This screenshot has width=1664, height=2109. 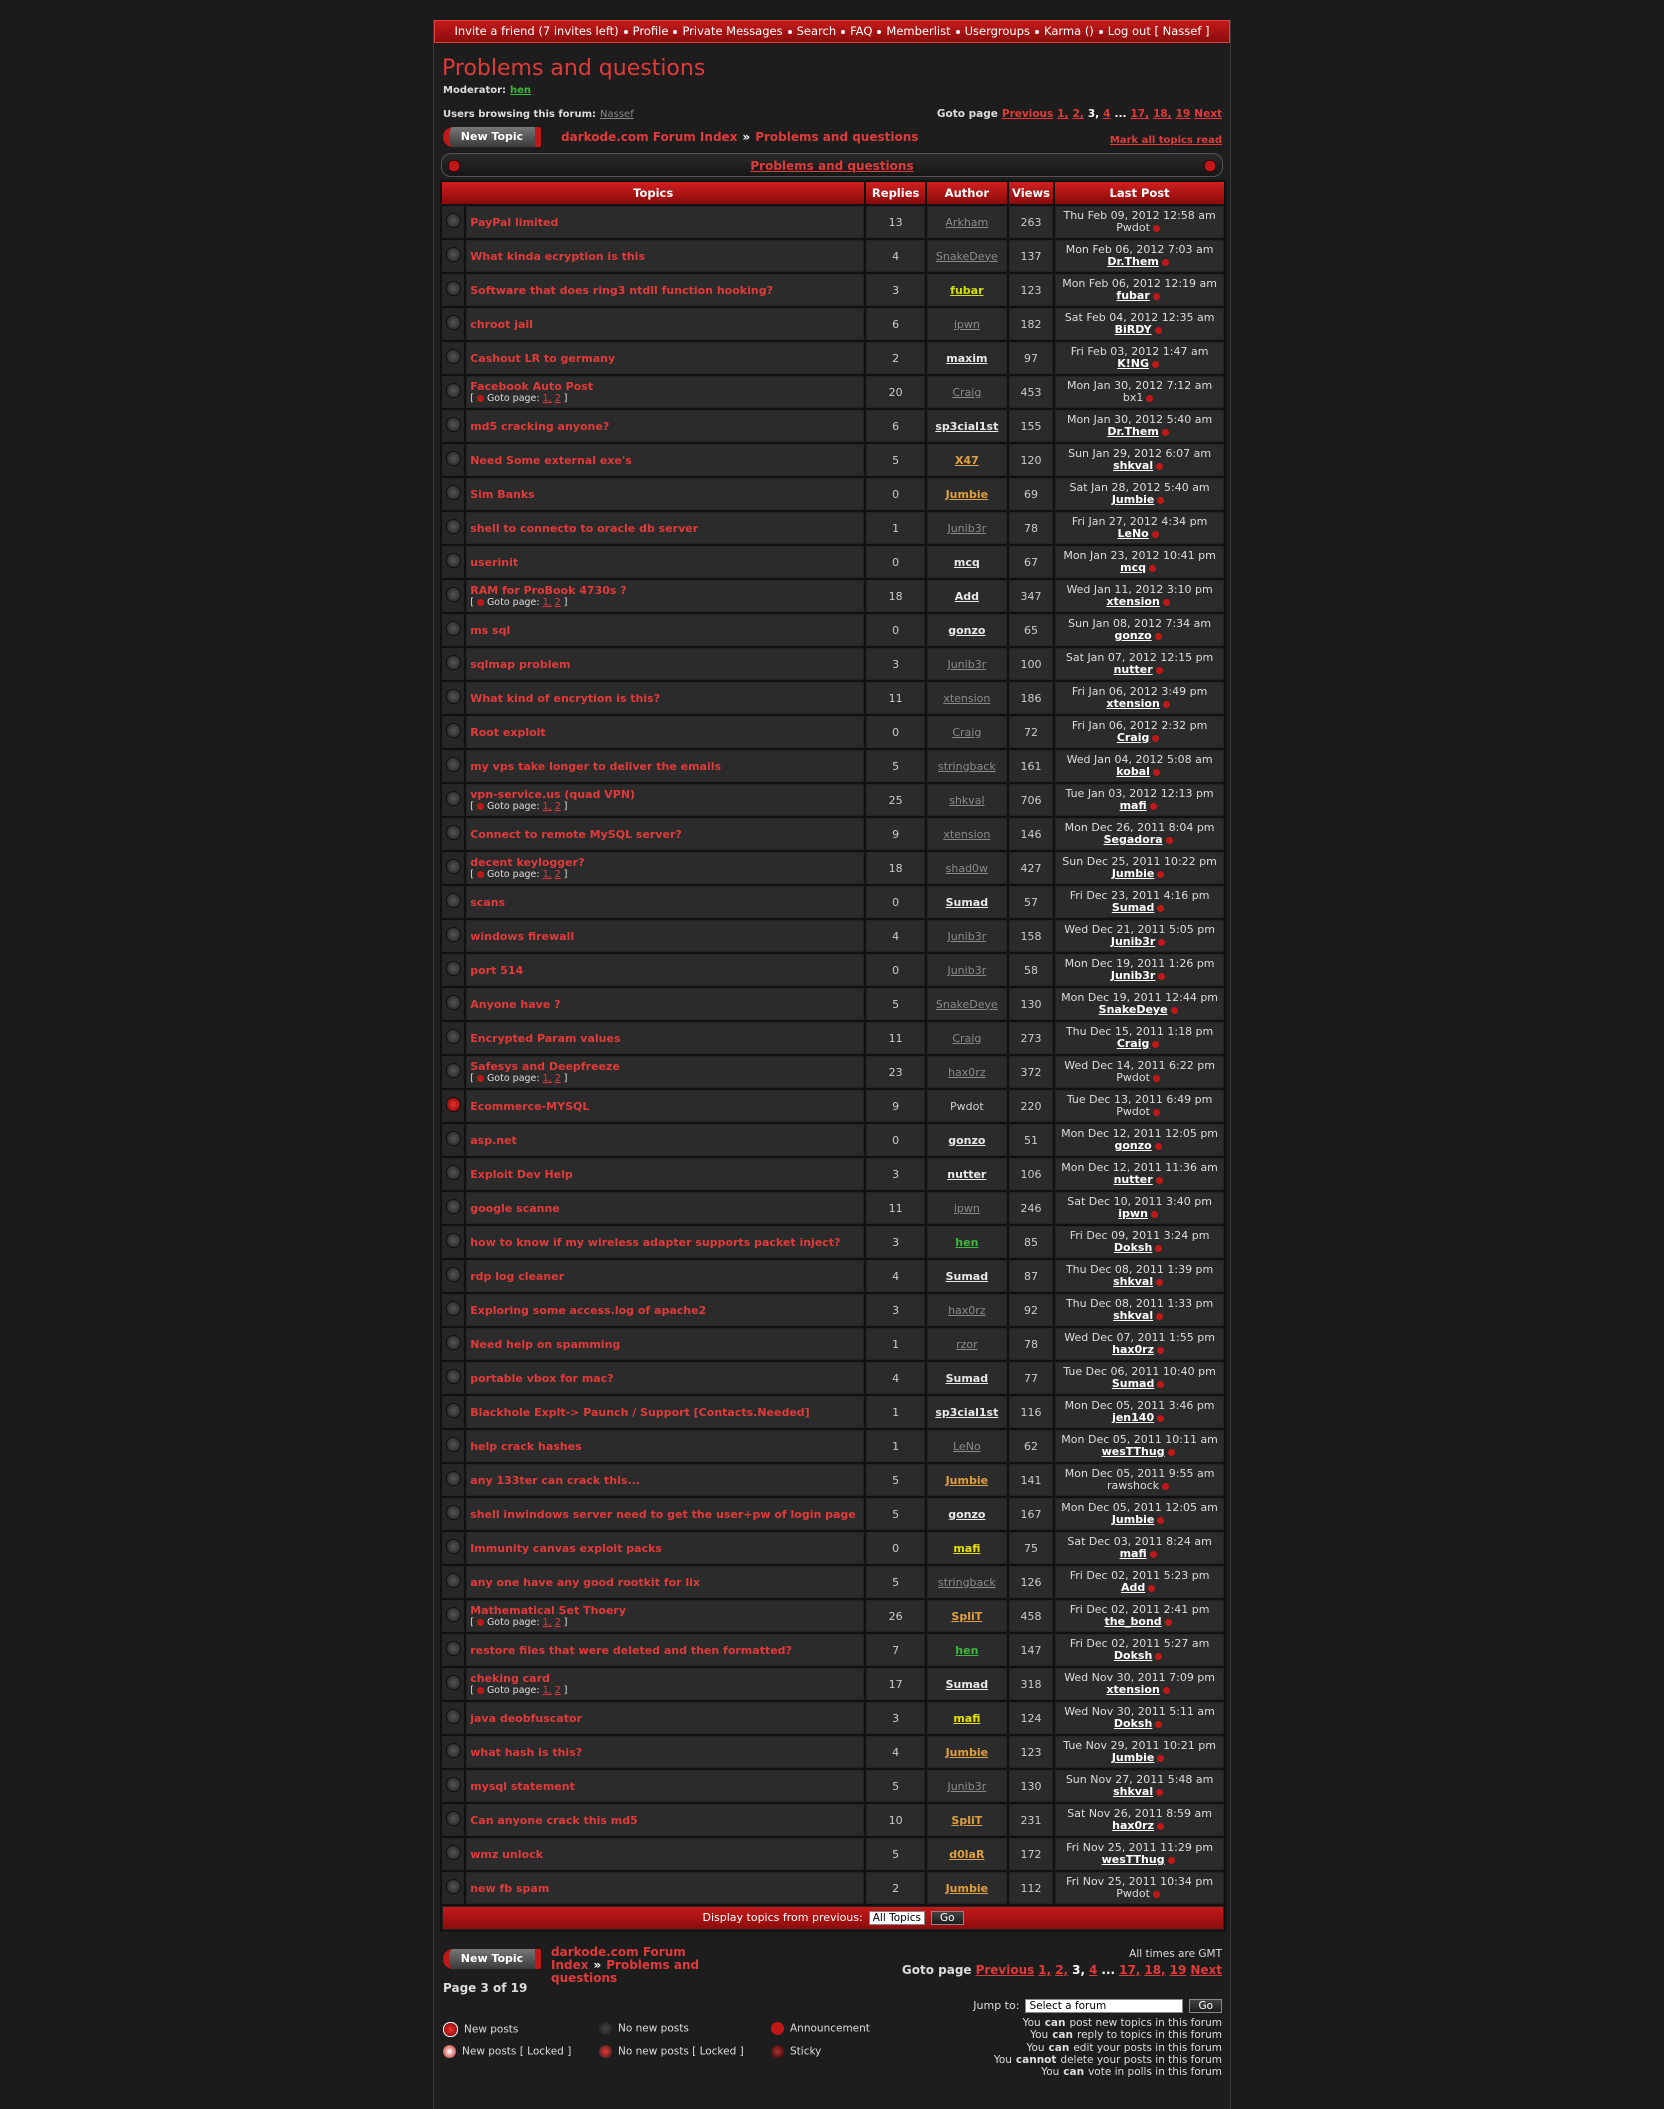 I want to click on author-link: SpliT, so click(x=967, y=1820).